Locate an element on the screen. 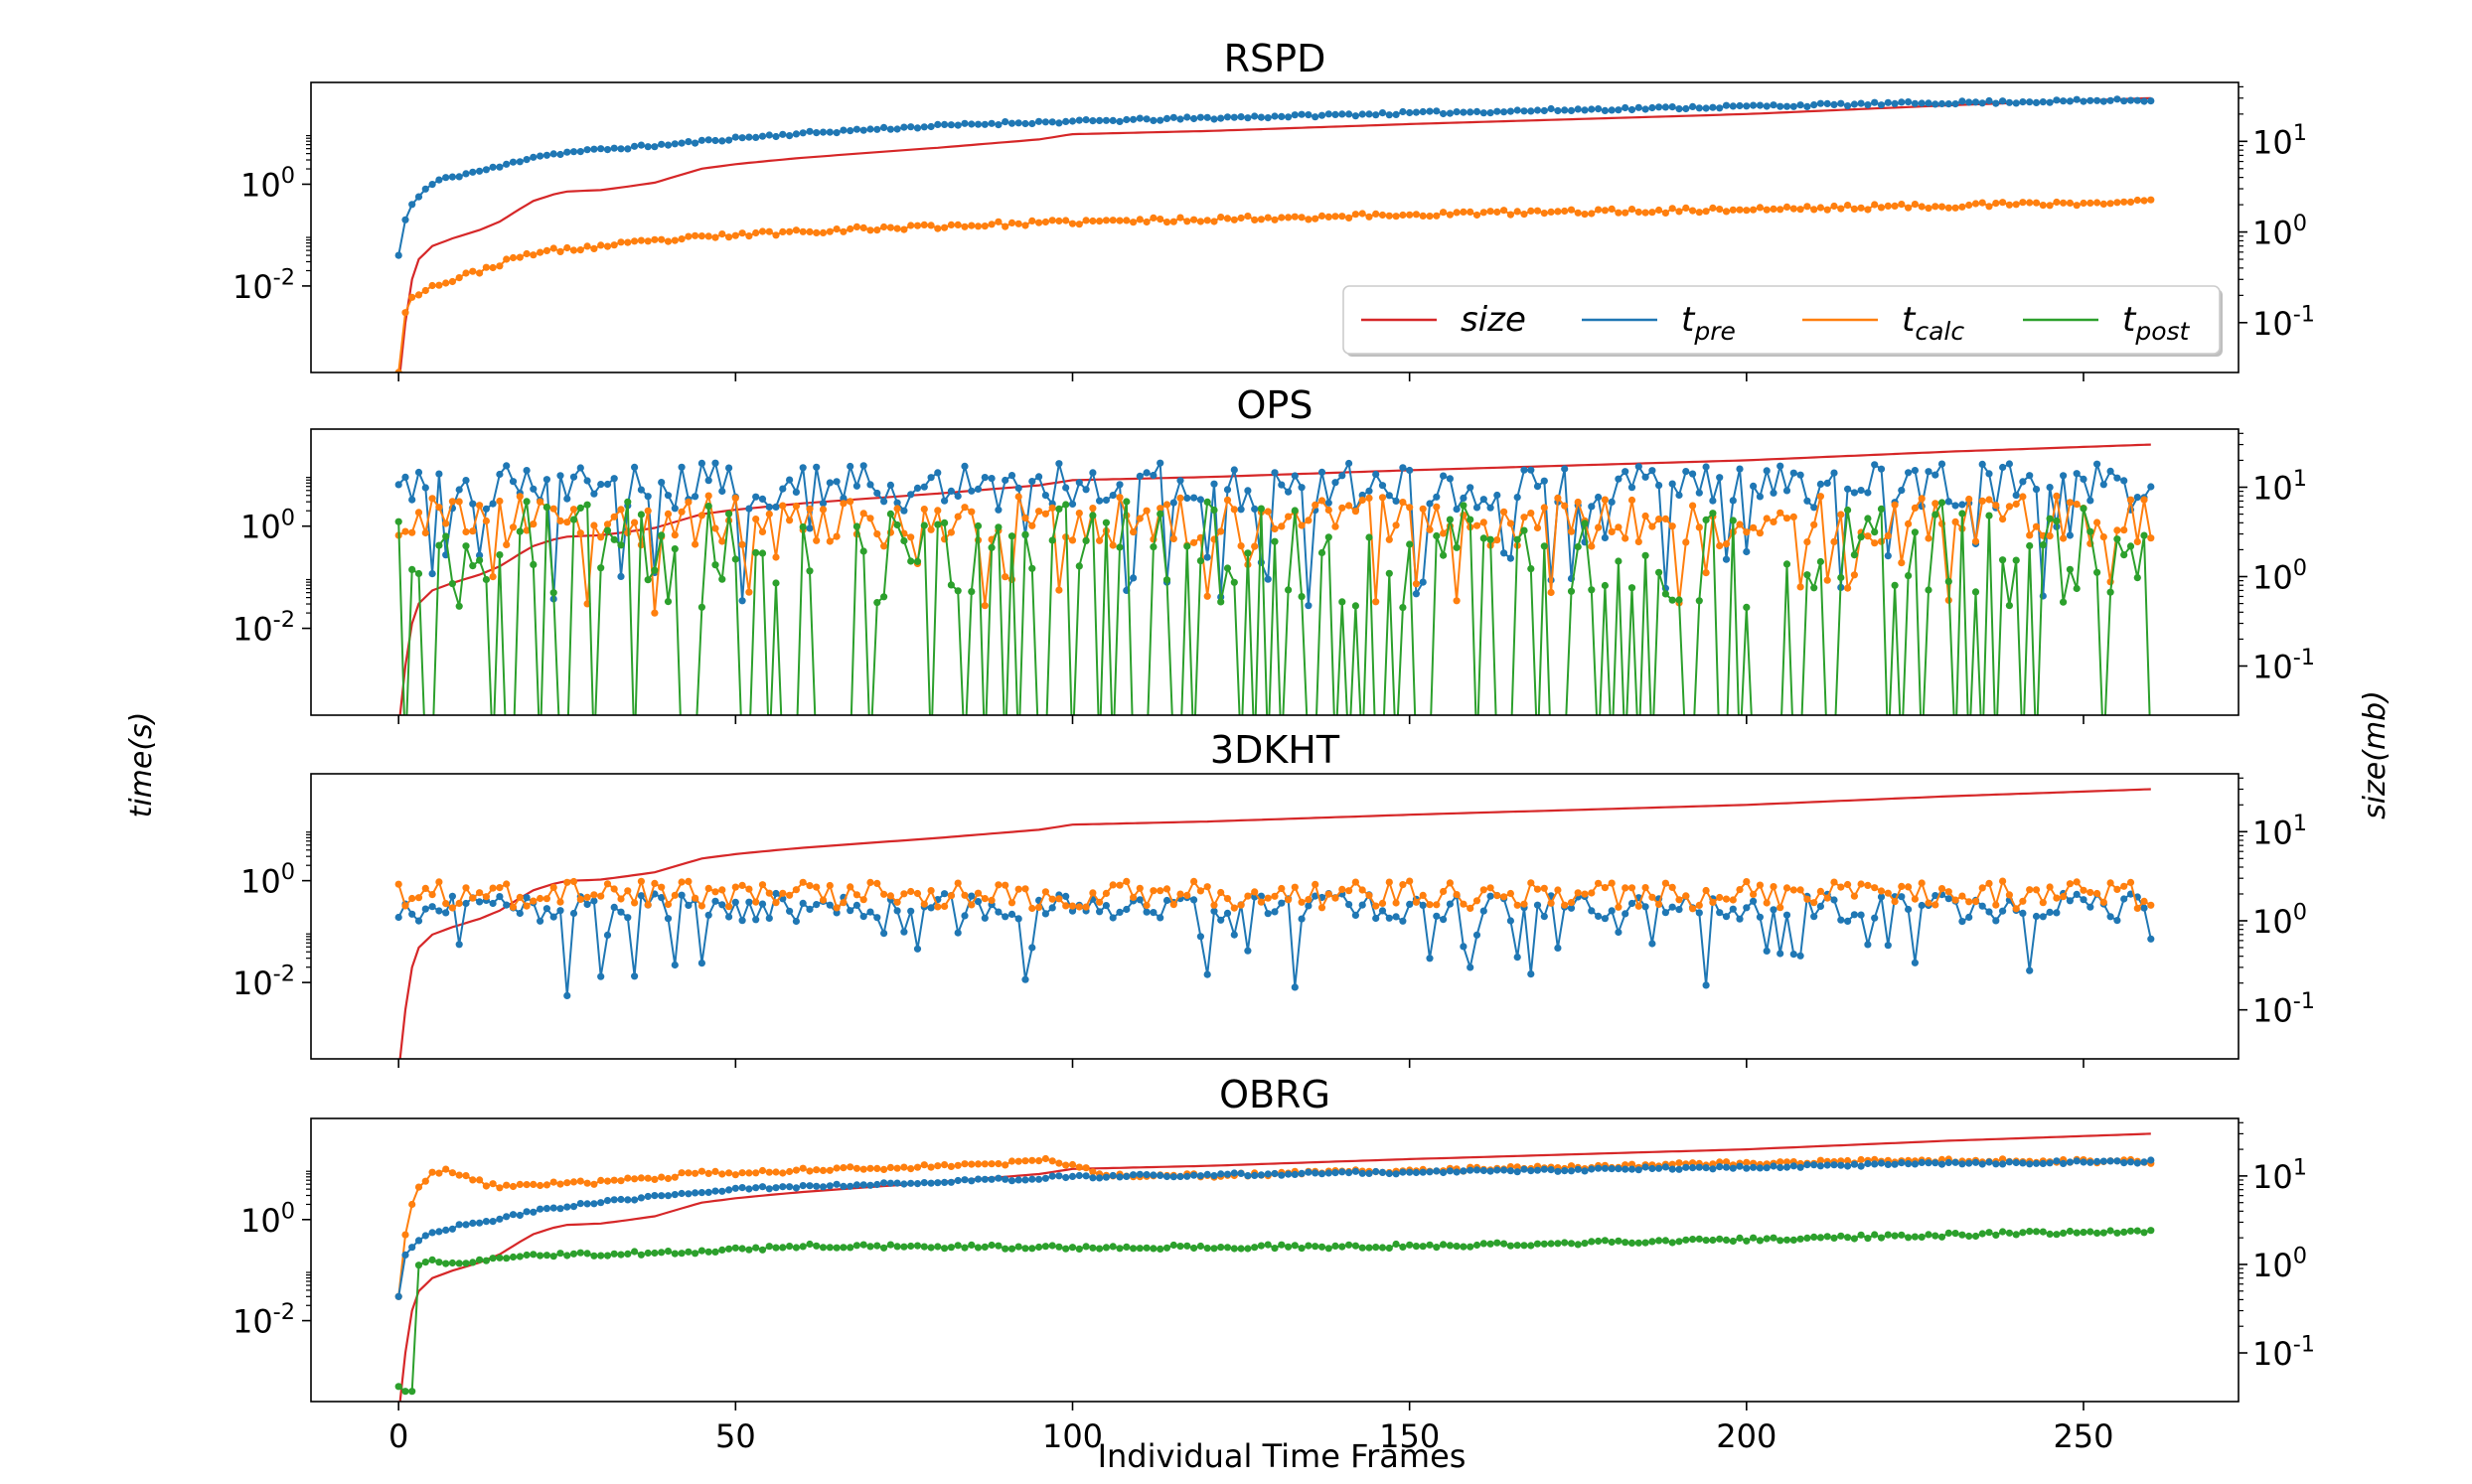  y-tick-label-left: 100 is located at coordinates (267, 183).